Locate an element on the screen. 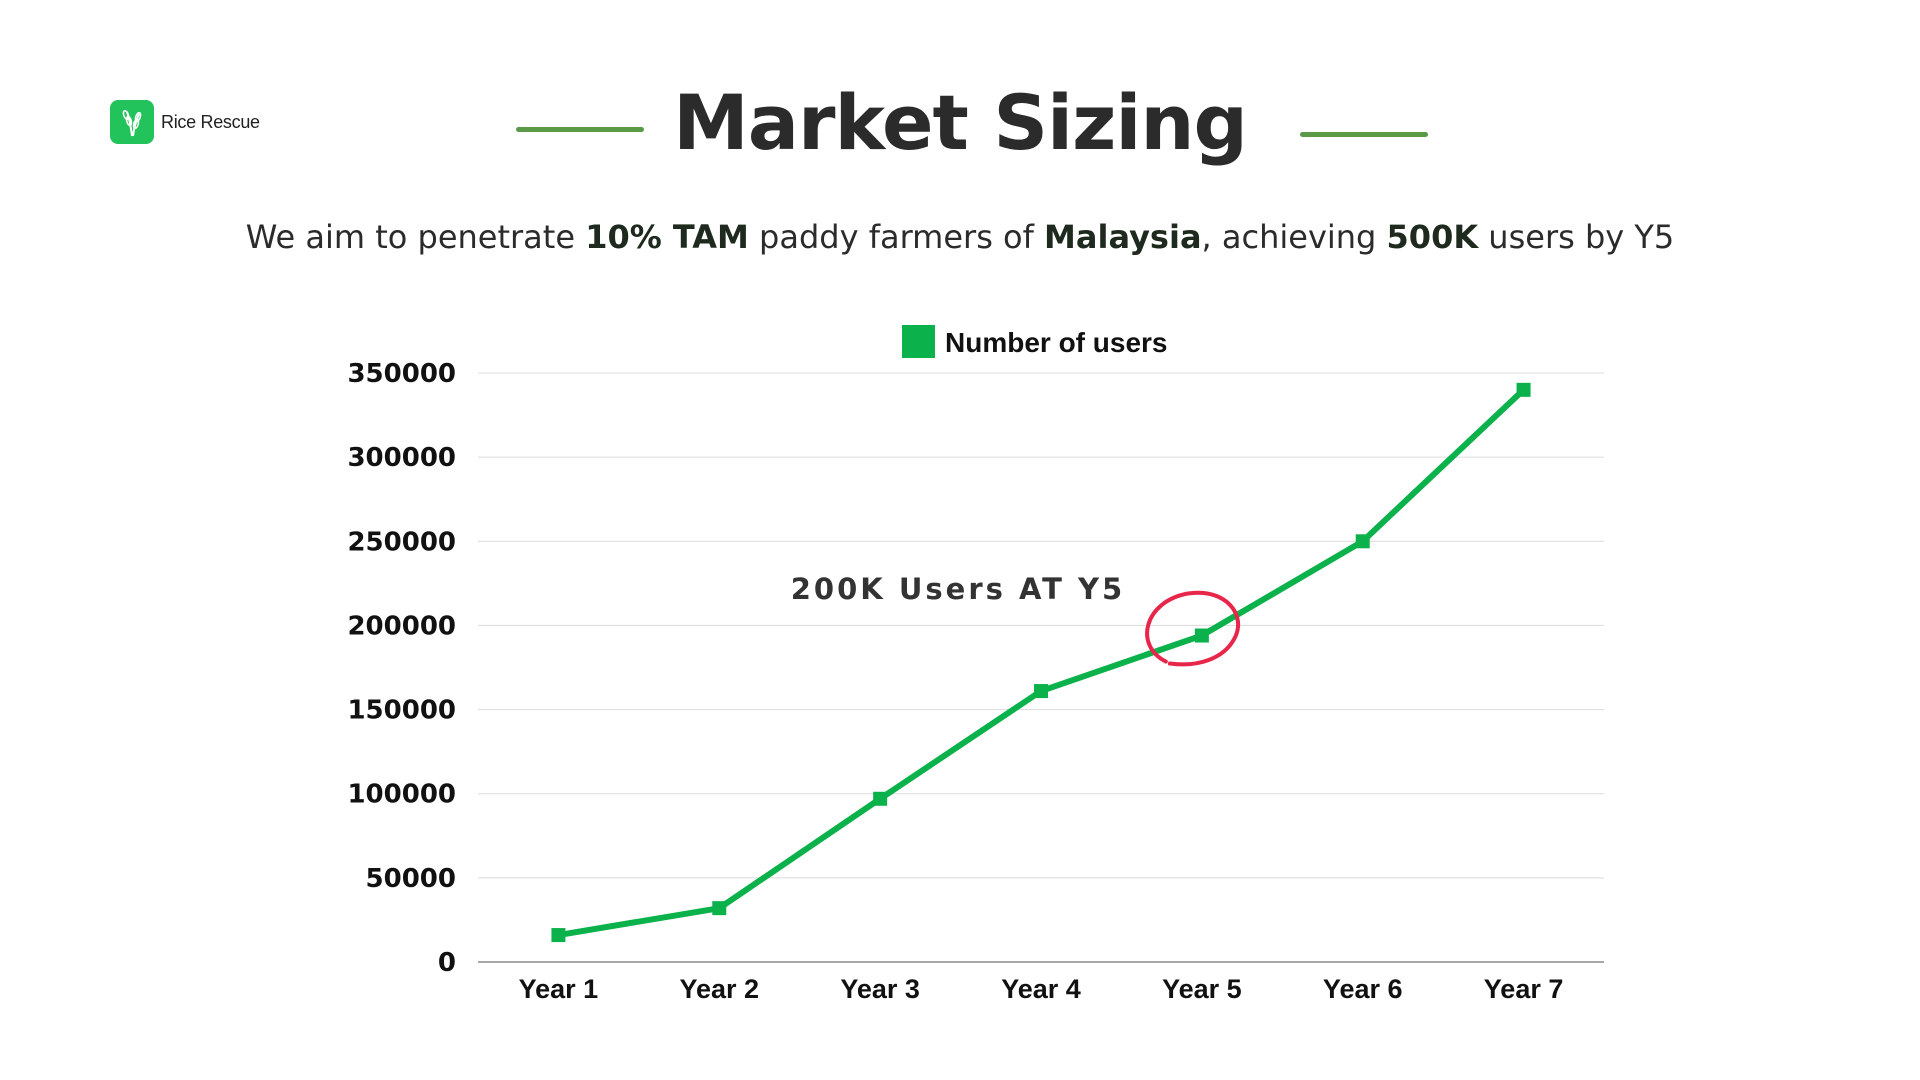 The height and width of the screenshot is (1080, 1920). legend-swatch is located at coordinates (918, 341).